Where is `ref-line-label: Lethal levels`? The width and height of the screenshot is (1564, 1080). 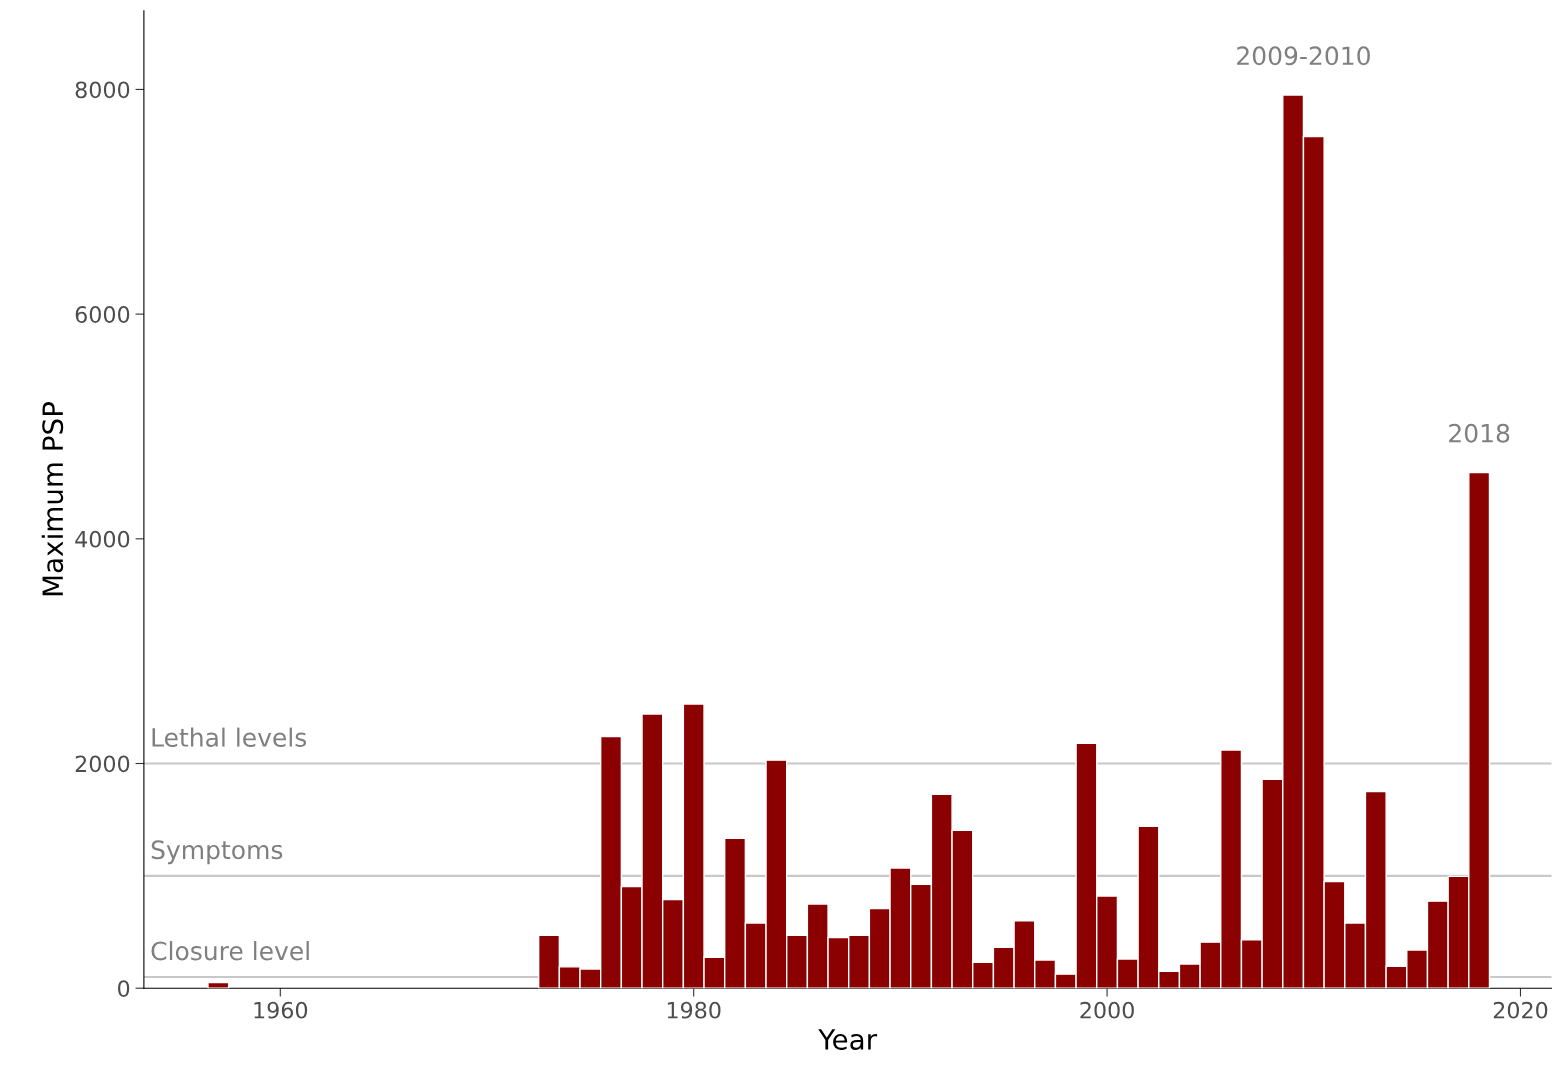 ref-line-label: Lethal levels is located at coordinates (229, 737).